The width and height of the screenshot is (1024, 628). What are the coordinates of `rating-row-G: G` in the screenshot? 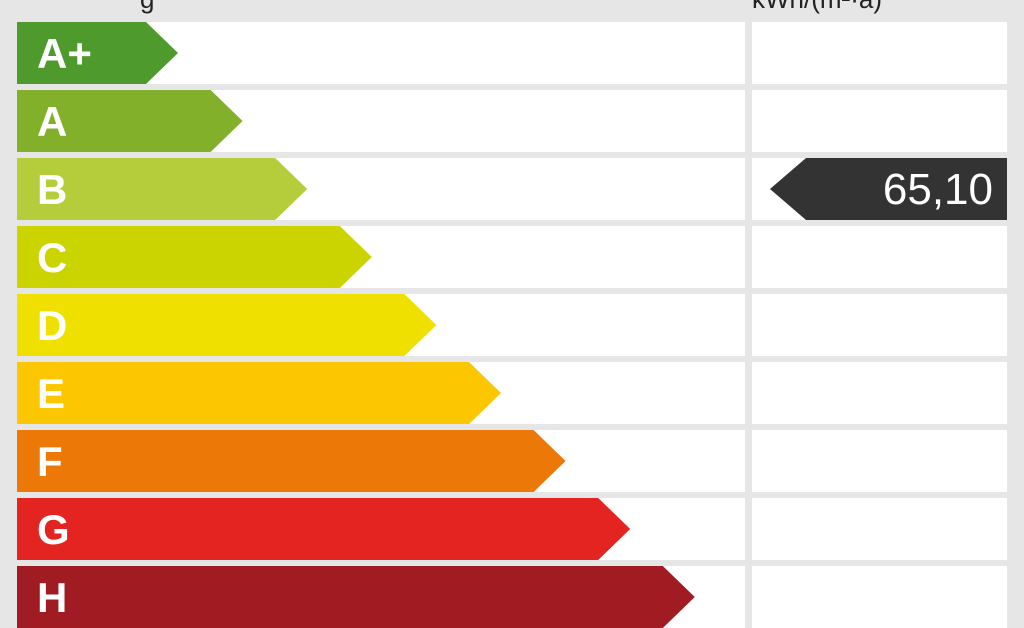 It's located at (381, 529).